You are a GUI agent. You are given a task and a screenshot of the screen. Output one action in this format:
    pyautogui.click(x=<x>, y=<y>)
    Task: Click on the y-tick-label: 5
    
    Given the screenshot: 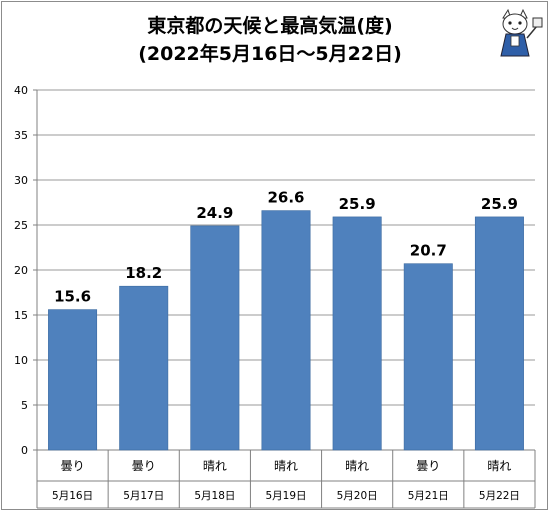 What is the action you would take?
    pyautogui.click(x=24, y=405)
    